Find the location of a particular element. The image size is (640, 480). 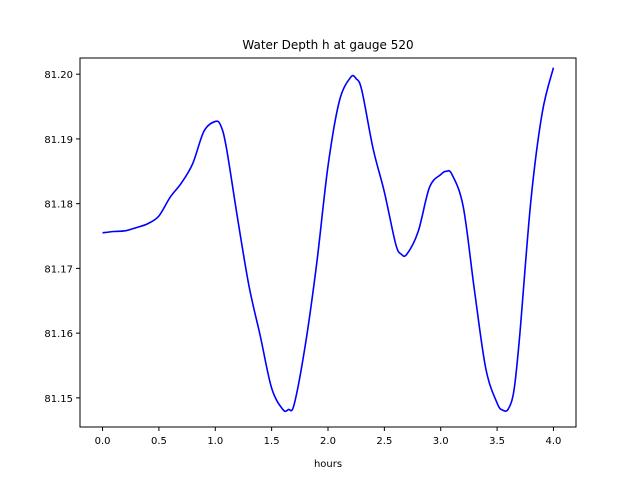

x-tick-label: 3.5 is located at coordinates (497, 441).